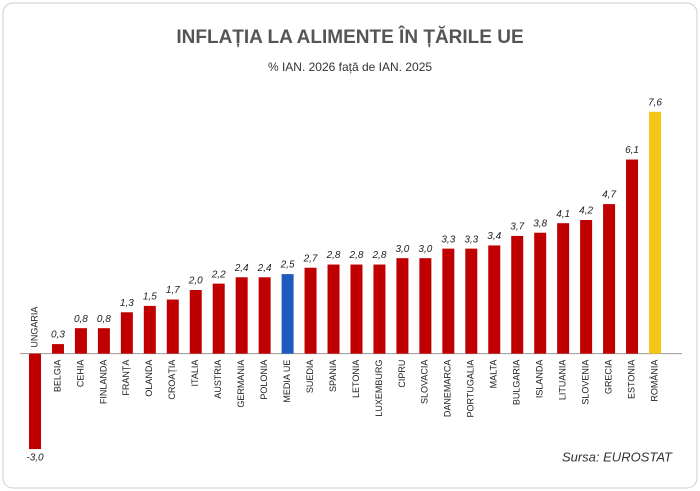  I want to click on x-tick-label: LETONIA, so click(356, 379).